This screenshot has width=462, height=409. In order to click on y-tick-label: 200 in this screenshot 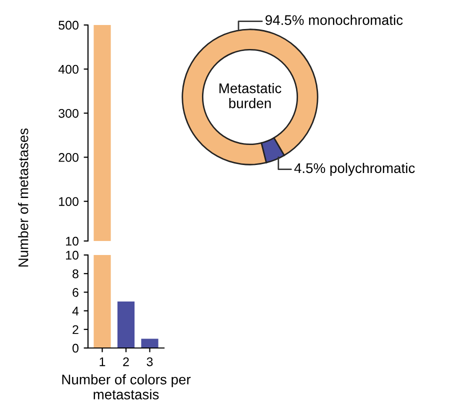, I will do `click(68, 157)`.